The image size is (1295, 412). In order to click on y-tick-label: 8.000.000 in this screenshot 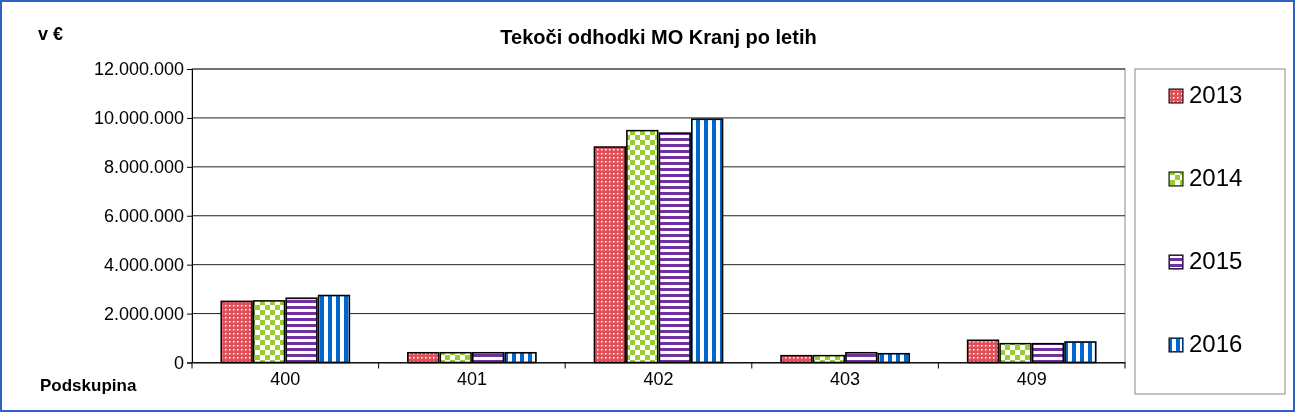, I will do `click(143, 167)`.